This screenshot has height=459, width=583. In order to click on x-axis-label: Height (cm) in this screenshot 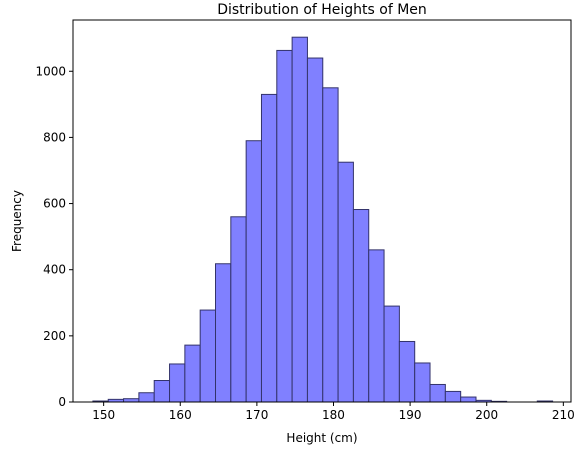, I will do `click(321, 438)`.